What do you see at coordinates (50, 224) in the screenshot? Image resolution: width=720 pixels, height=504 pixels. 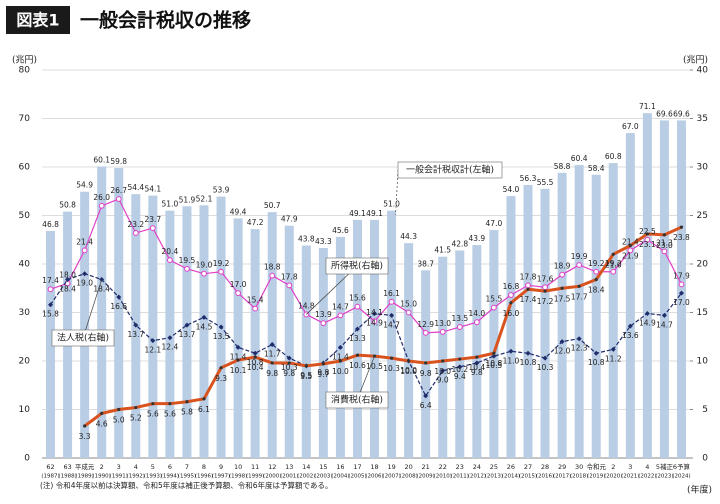 I see `bar-value-label: 46.8` at bounding box center [50, 224].